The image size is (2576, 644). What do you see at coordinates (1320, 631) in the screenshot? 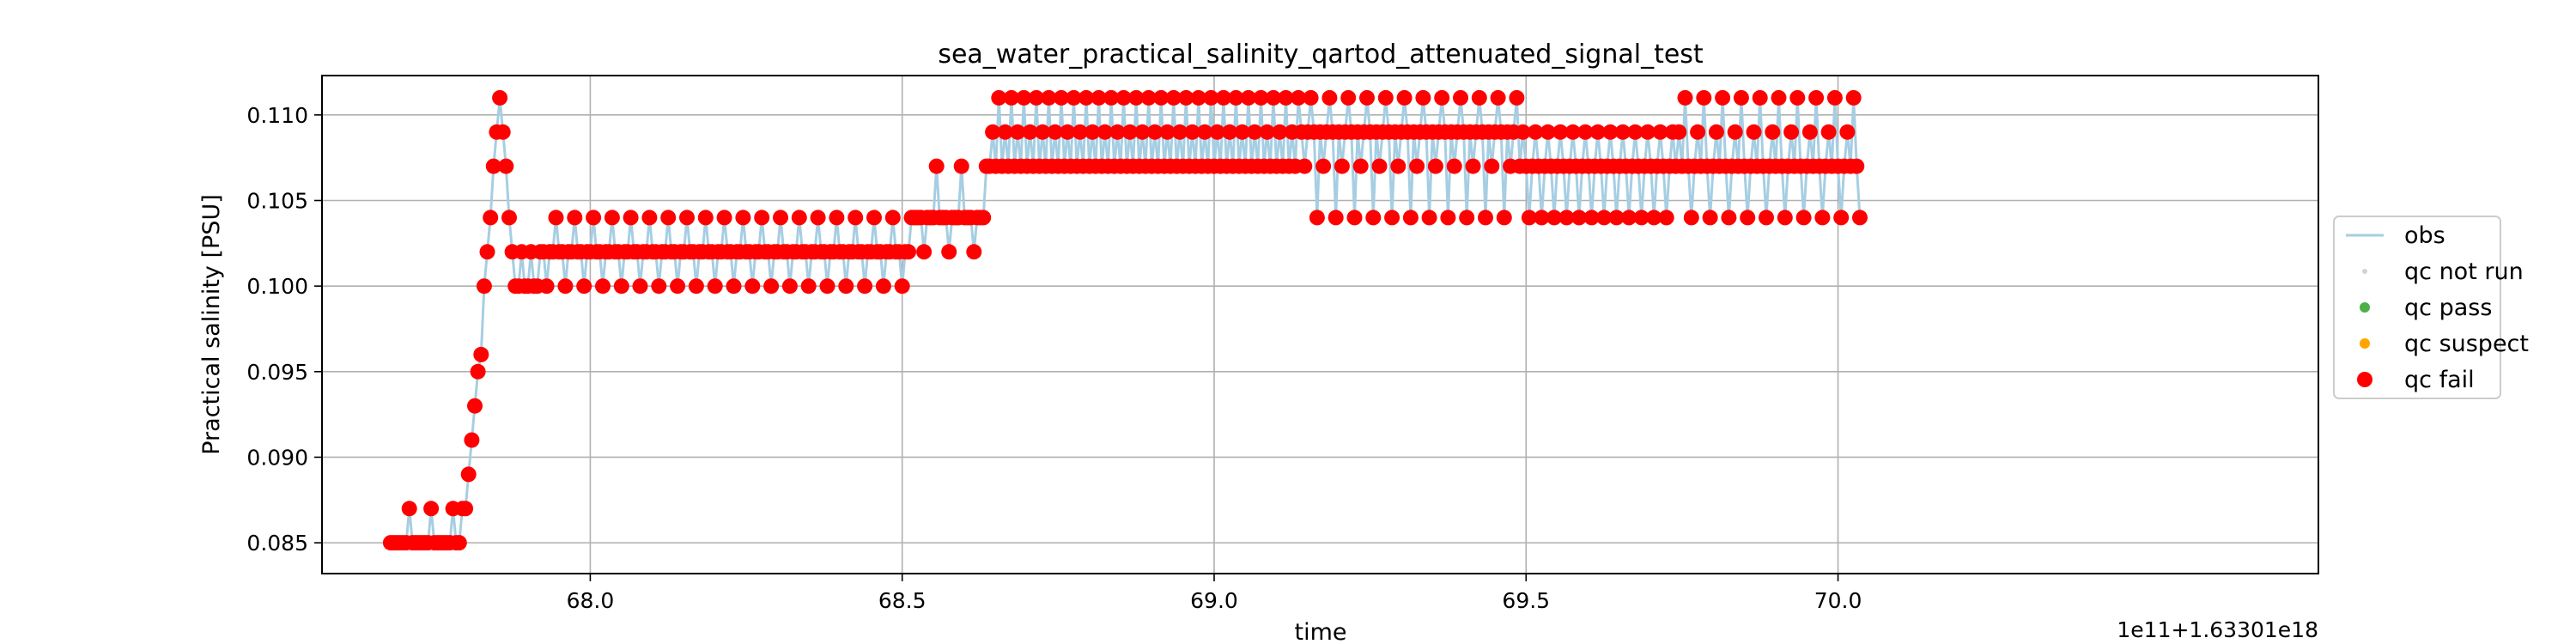
I see `x-axis-label: time` at bounding box center [1320, 631].